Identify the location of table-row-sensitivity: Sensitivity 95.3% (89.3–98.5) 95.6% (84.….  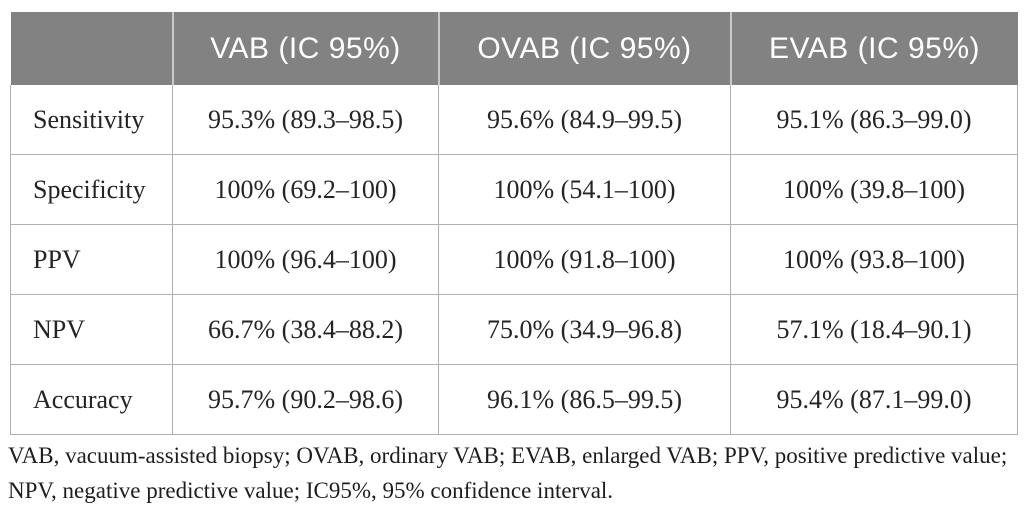
(514, 120).